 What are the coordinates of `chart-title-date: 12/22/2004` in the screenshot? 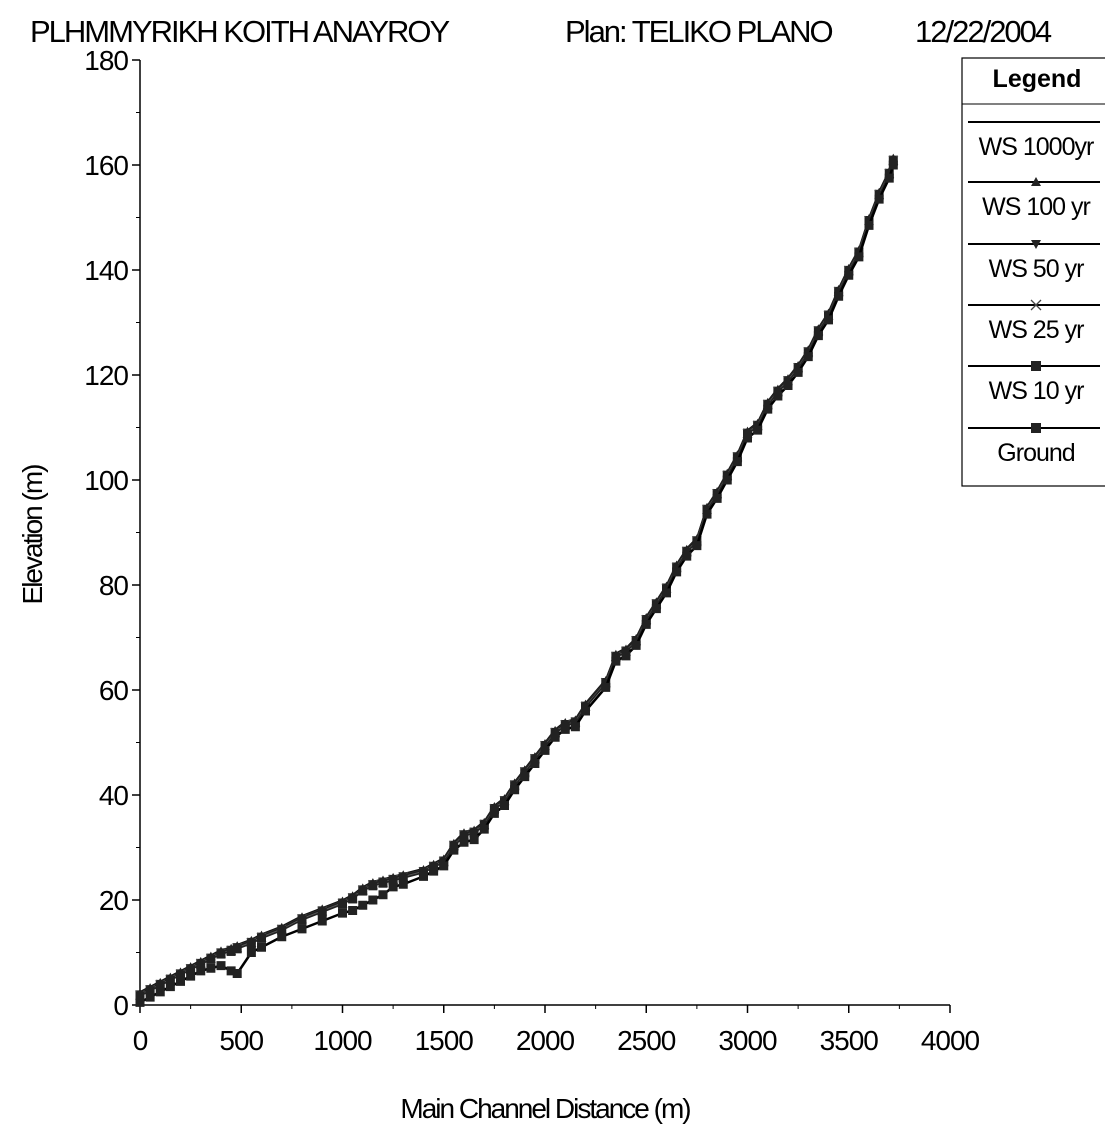 It's located at (983, 31).